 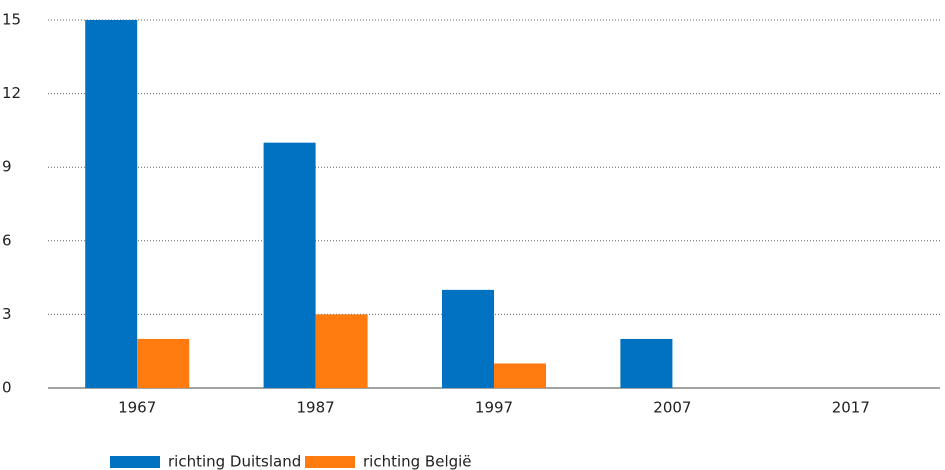 What do you see at coordinates (851, 408) in the screenshot?
I see `x-tick-label: 2017` at bounding box center [851, 408].